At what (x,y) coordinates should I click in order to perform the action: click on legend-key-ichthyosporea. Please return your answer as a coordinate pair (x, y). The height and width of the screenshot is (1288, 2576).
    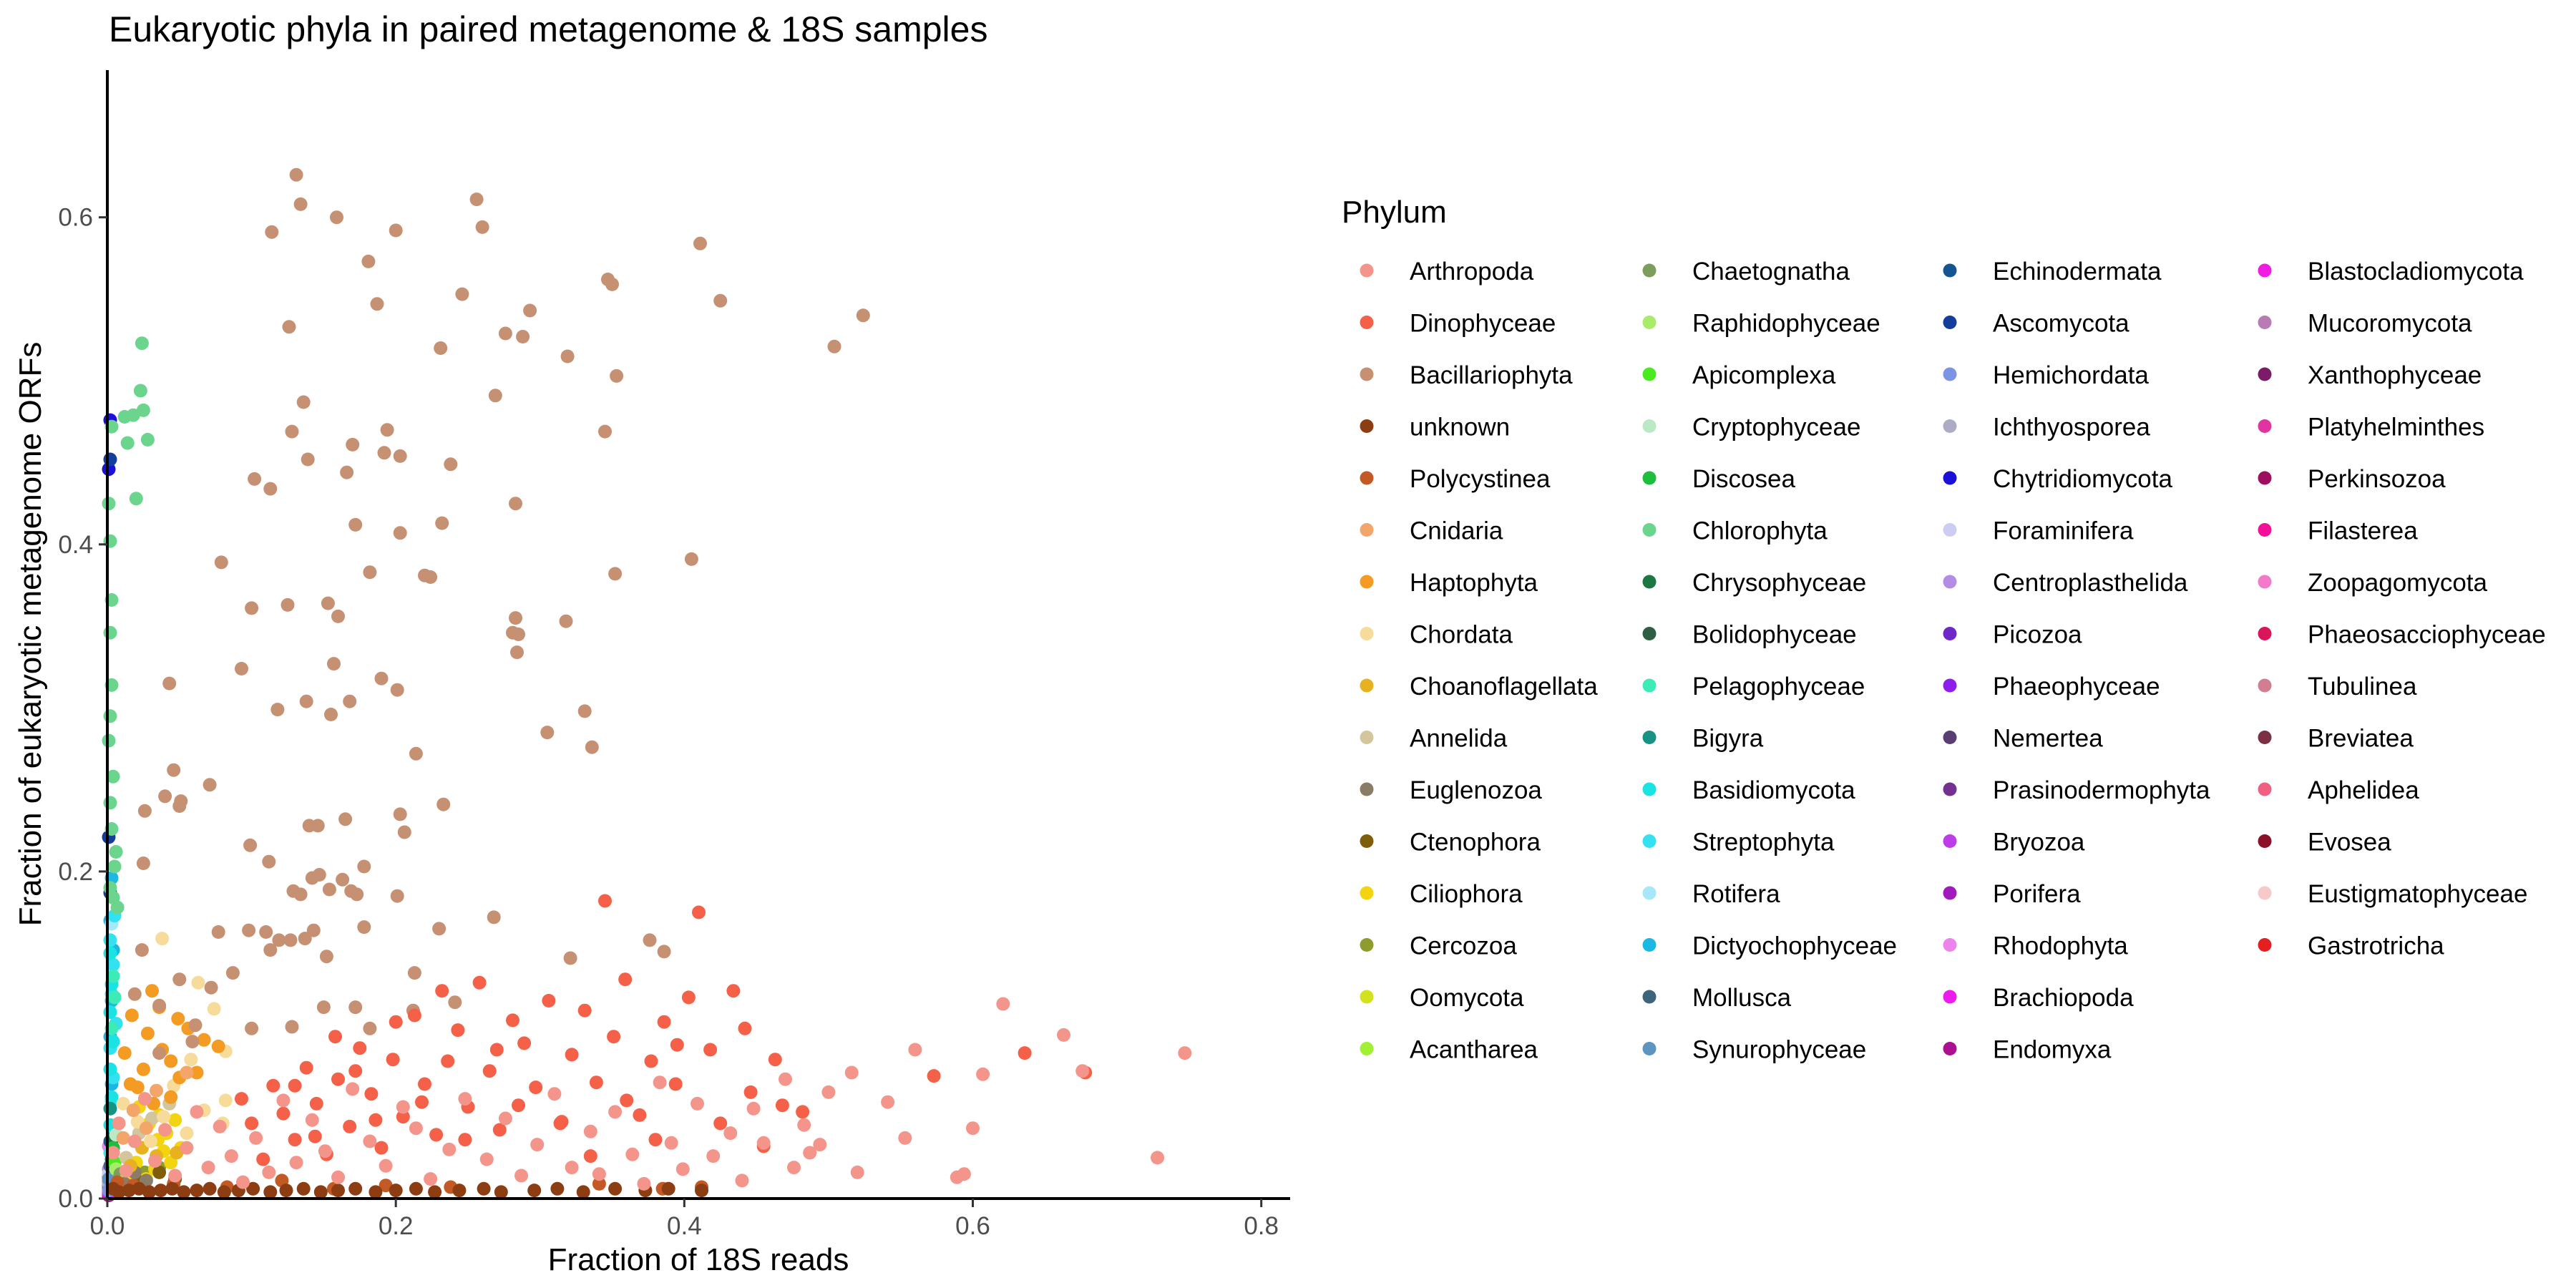
    Looking at the image, I should click on (1950, 426).